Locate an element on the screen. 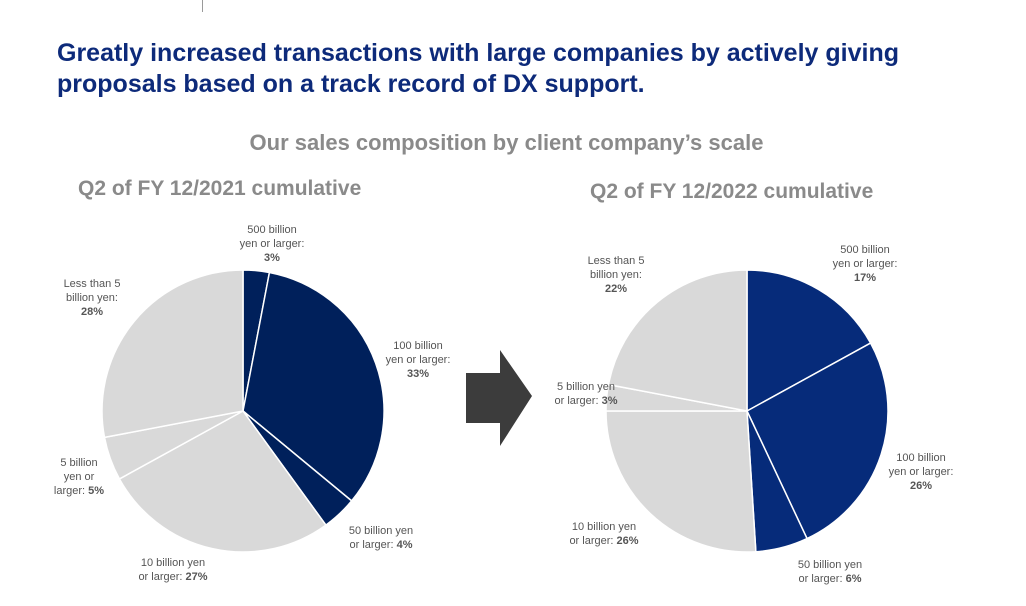 The image size is (1026, 606). slice-label: 100 billion yen or larger: 26% is located at coordinates (921, 472).